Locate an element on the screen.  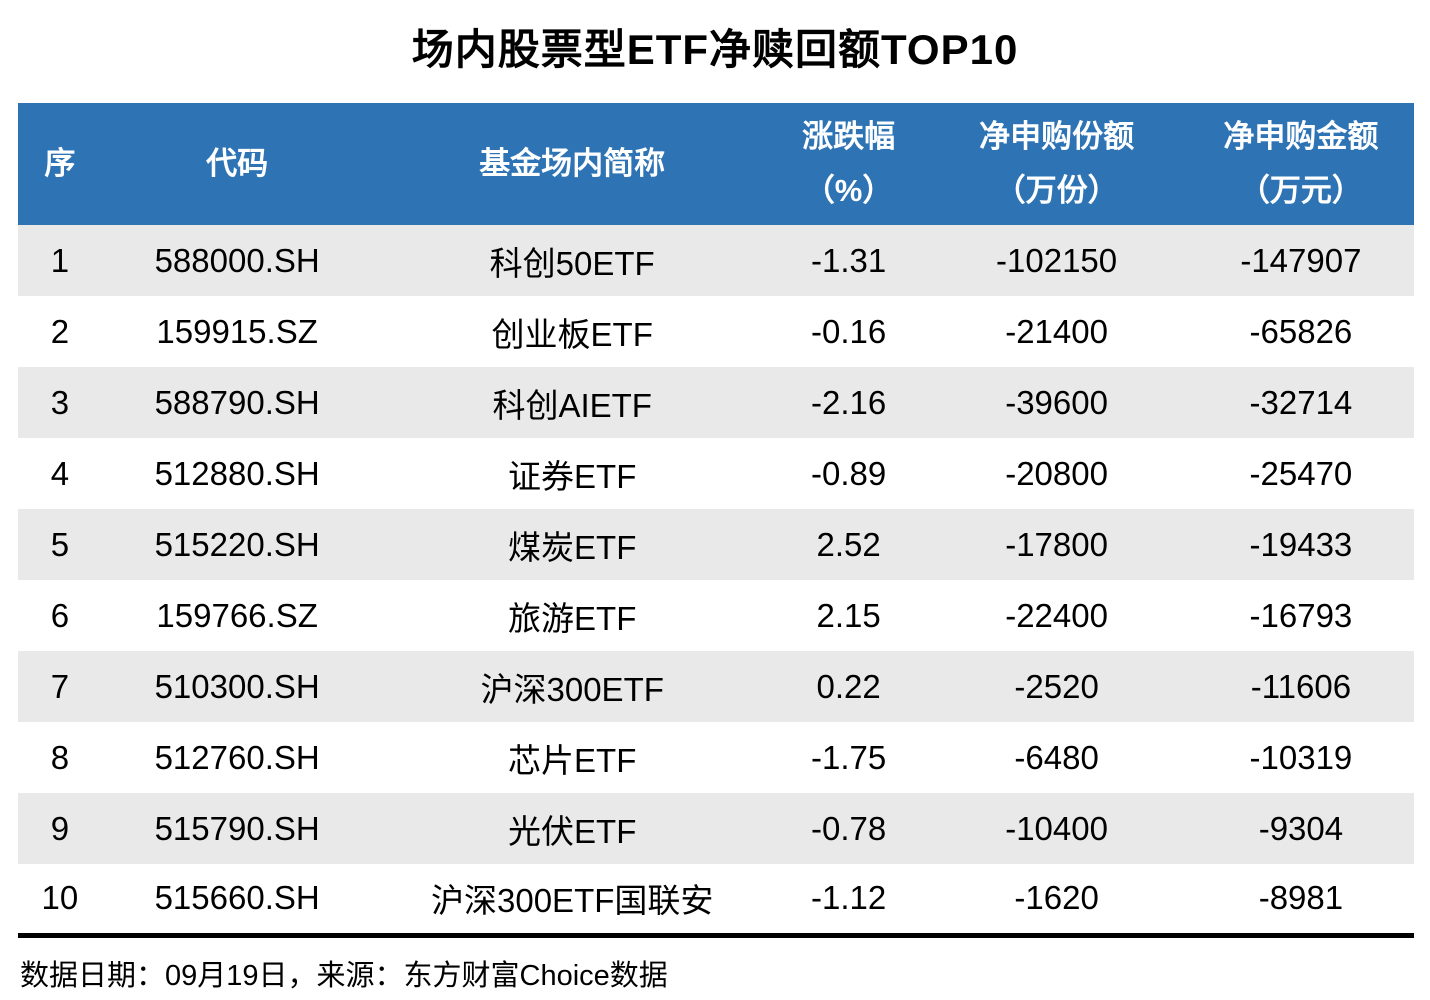
cell-change-pct: -1.31 is located at coordinates (848, 260).